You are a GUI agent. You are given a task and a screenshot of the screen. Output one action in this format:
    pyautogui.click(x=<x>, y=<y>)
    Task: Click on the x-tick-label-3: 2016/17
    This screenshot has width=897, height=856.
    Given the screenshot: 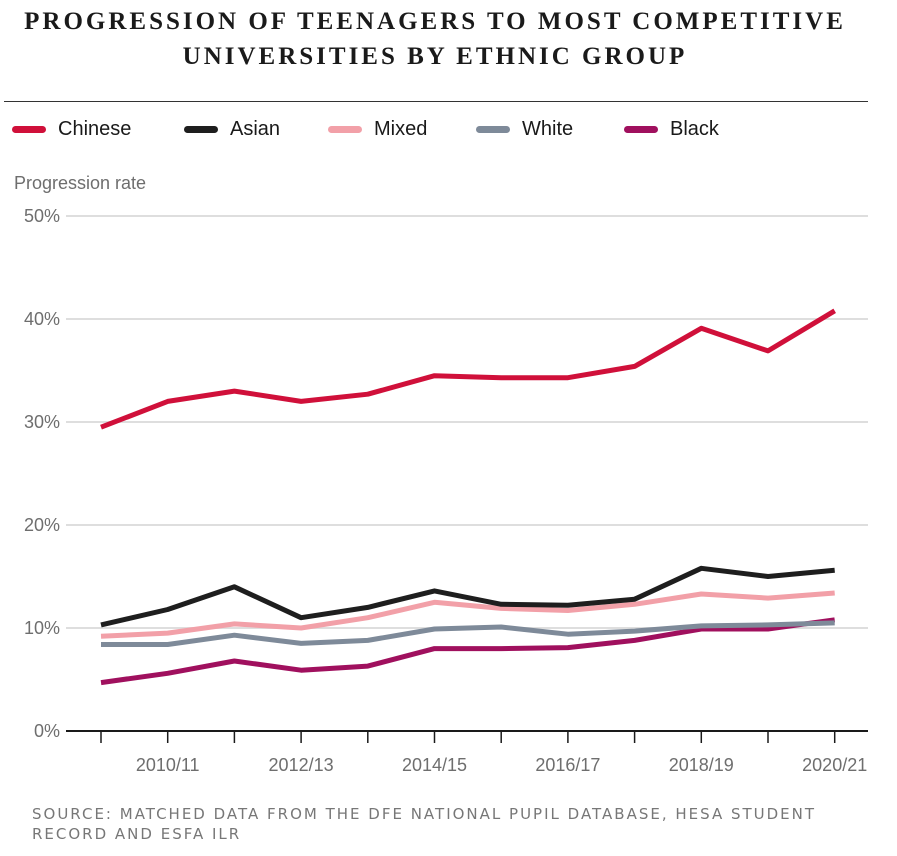 What is the action you would take?
    pyautogui.click(x=567, y=765)
    